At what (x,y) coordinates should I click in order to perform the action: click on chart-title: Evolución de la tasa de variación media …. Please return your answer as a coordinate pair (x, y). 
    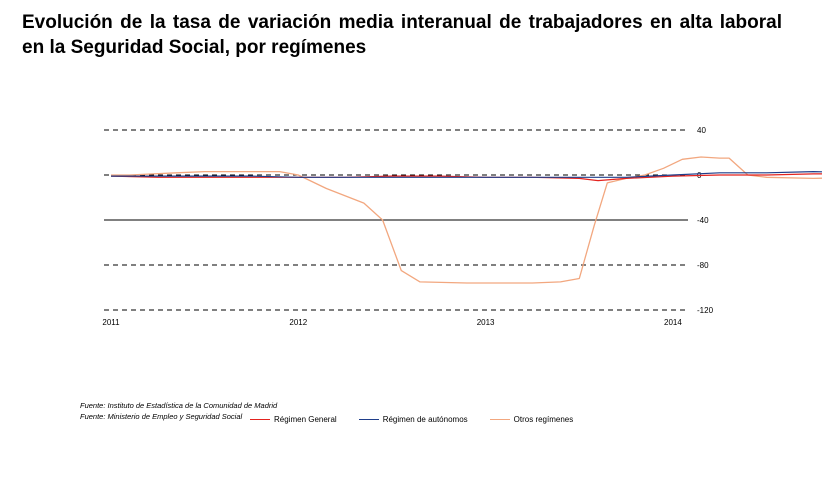
    Looking at the image, I should click on (402, 35).